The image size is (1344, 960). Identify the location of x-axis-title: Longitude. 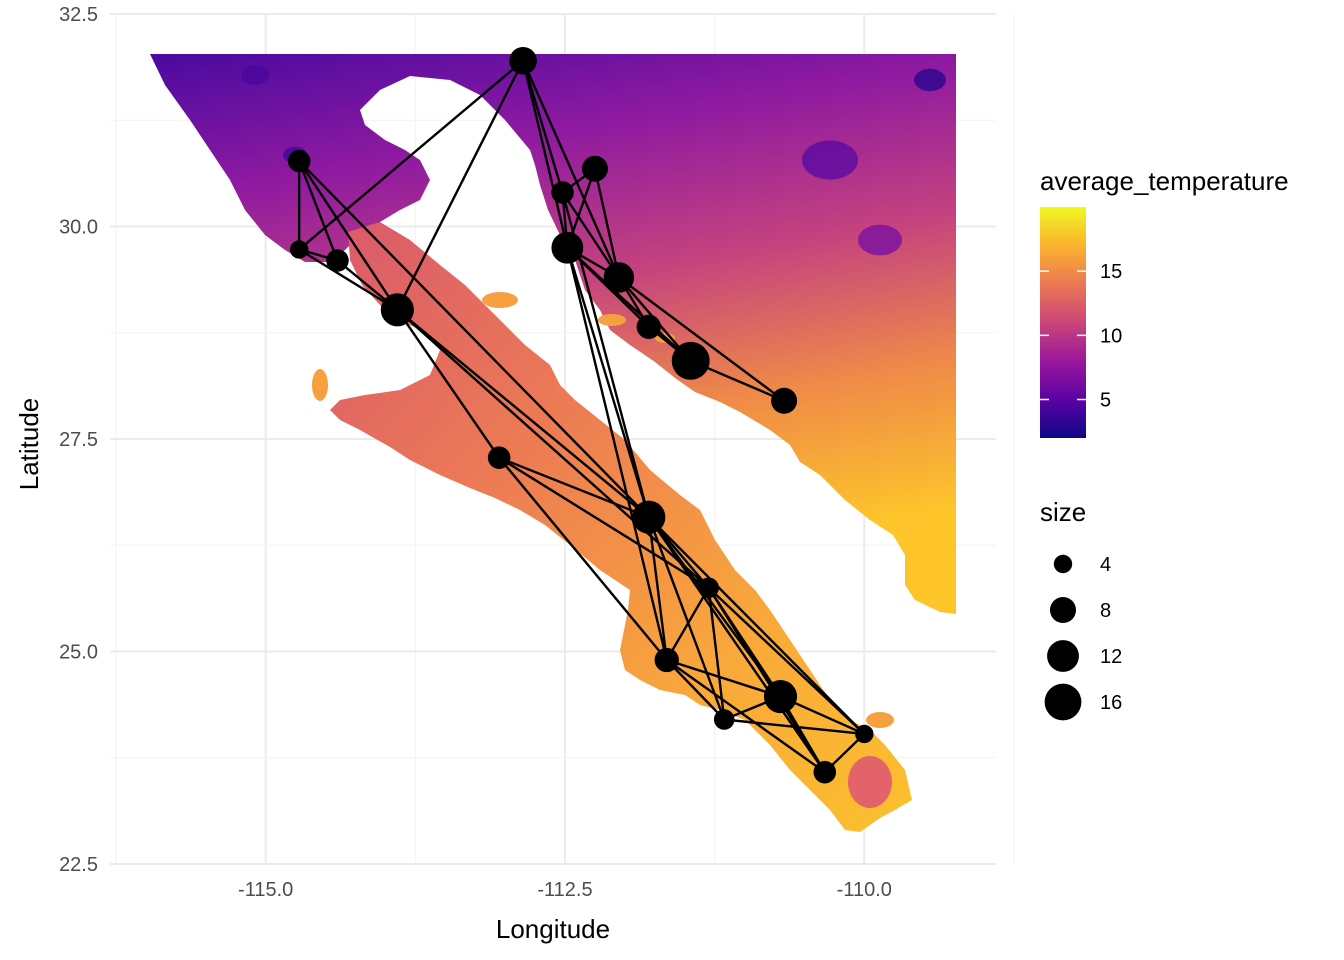
(553, 929).